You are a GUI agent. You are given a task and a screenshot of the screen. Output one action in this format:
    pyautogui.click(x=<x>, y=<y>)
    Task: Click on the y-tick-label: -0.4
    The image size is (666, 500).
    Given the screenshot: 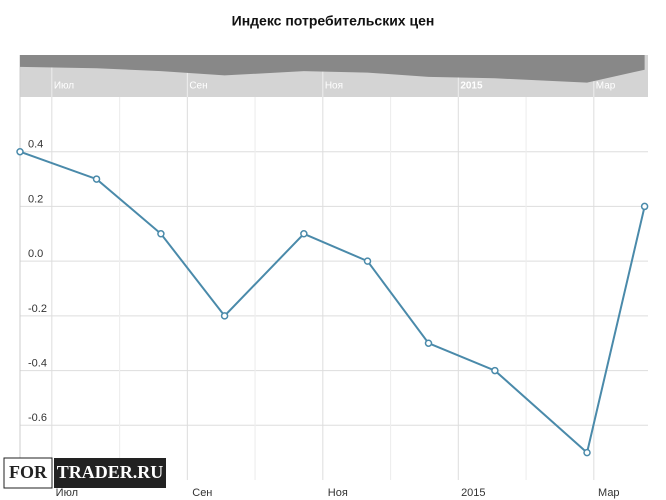 What is the action you would take?
    pyautogui.click(x=37, y=363)
    